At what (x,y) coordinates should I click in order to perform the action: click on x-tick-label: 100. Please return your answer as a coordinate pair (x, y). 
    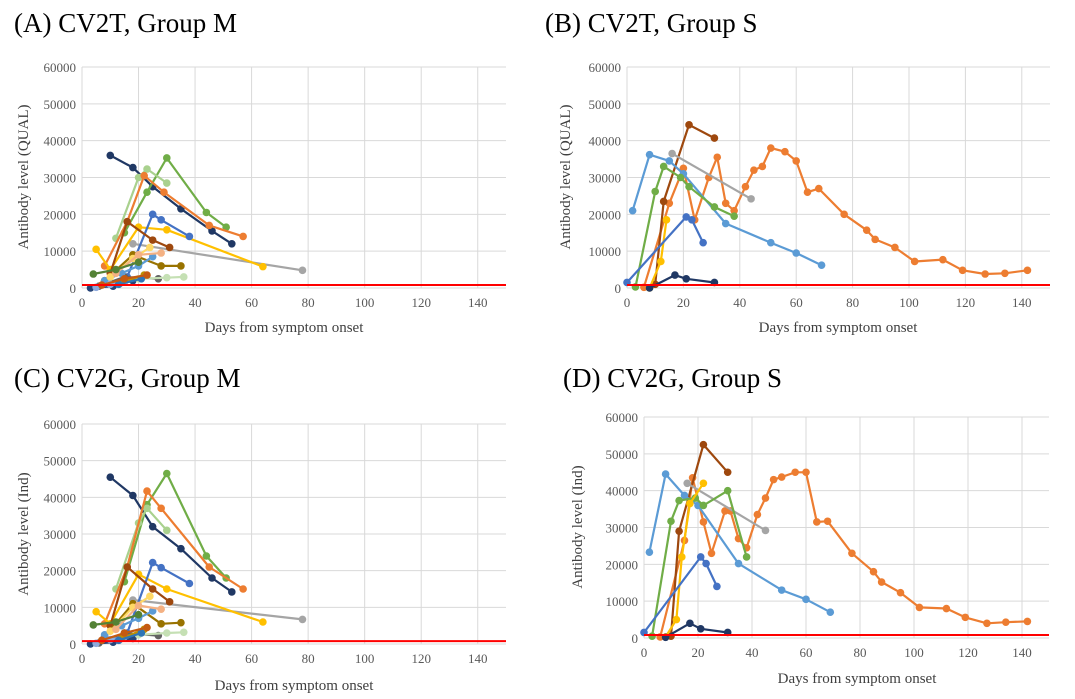
    Looking at the image, I should click on (365, 302).